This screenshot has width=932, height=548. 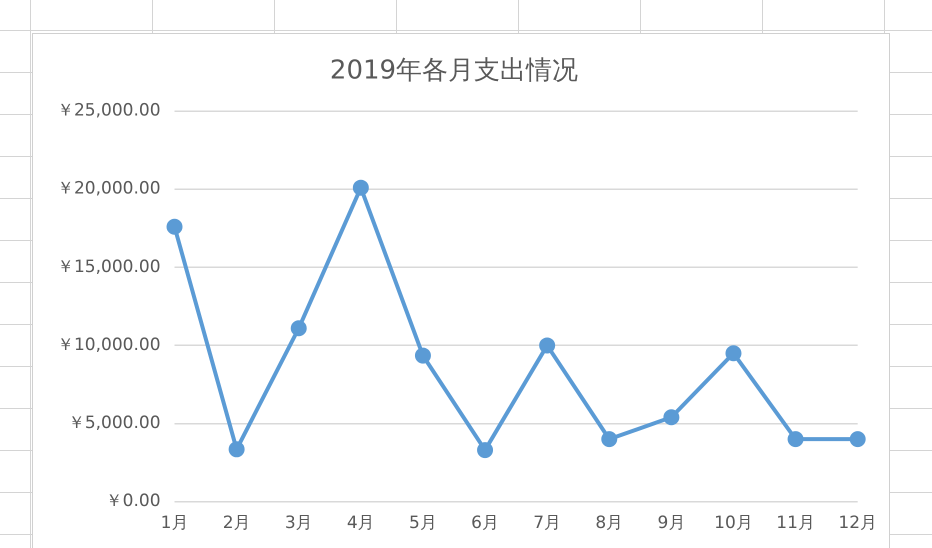 I want to click on x-tick-label: 1月, so click(x=174, y=523).